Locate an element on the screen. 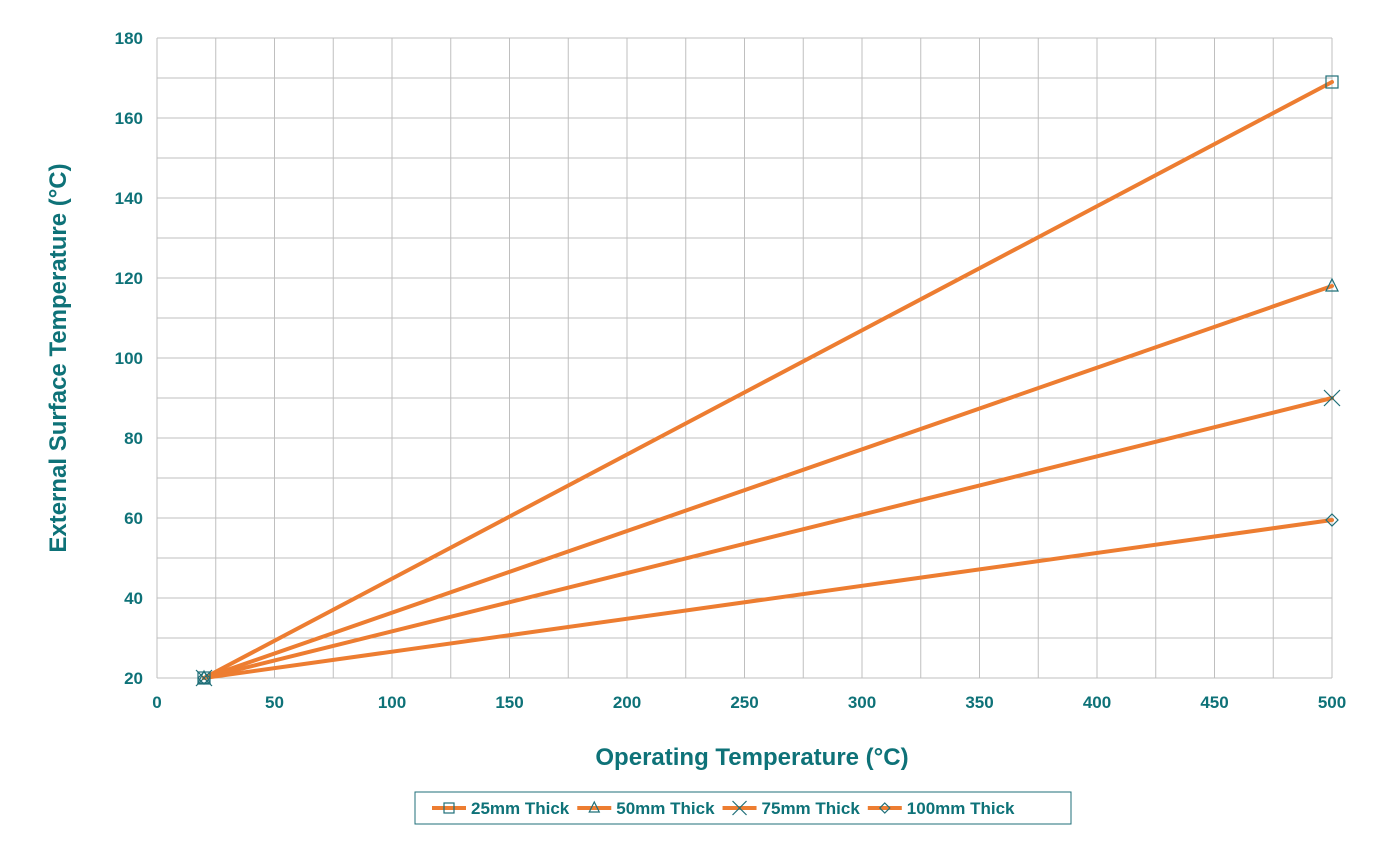 The image size is (1397, 847). y-axis-title: External Surface Temperature (°C) is located at coordinates (58, 357).